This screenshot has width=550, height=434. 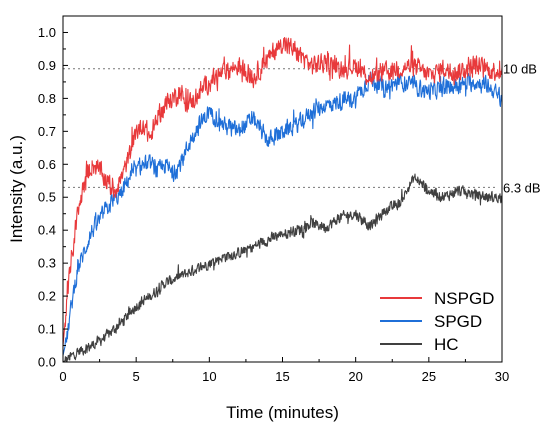 I want to click on legend-label: SPGD, so click(x=458, y=321).